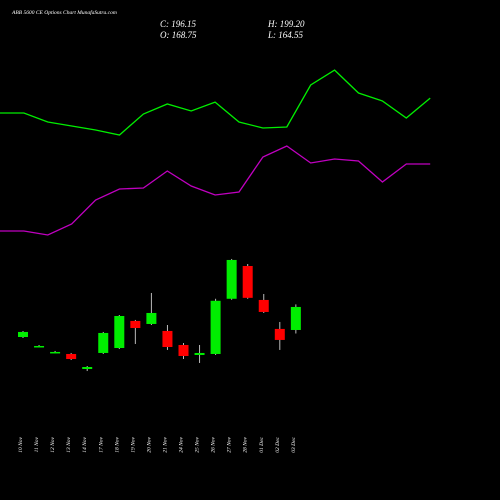  Describe the element at coordinates (262, 444) in the screenshot. I see `x-tick-label: 01 Dec` at that location.